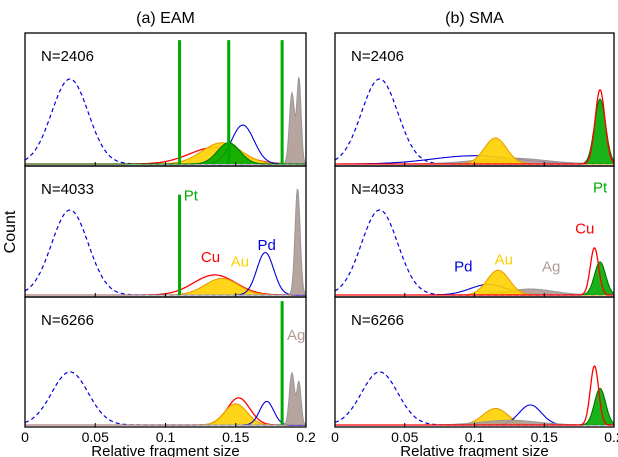 This screenshot has height=457, width=618. Describe the element at coordinates (165, 153) in the screenshot. I see `area-Pt` at that location.